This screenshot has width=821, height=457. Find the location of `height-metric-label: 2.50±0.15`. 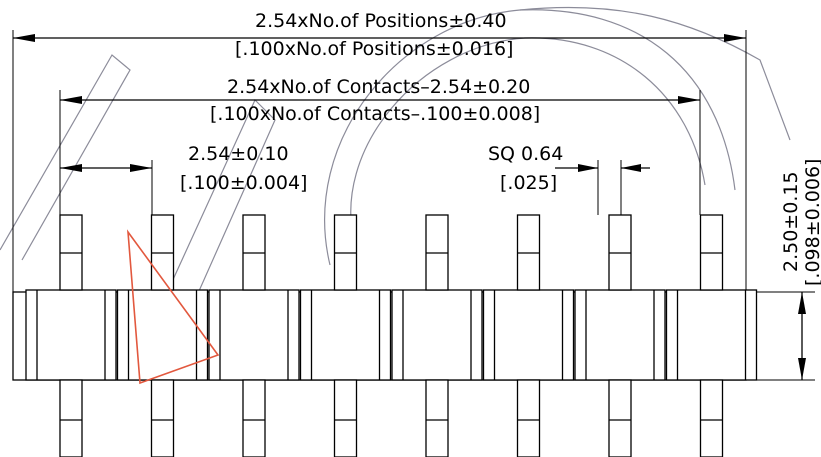

height-metric-label: 2.50±0.15 is located at coordinates (791, 221).